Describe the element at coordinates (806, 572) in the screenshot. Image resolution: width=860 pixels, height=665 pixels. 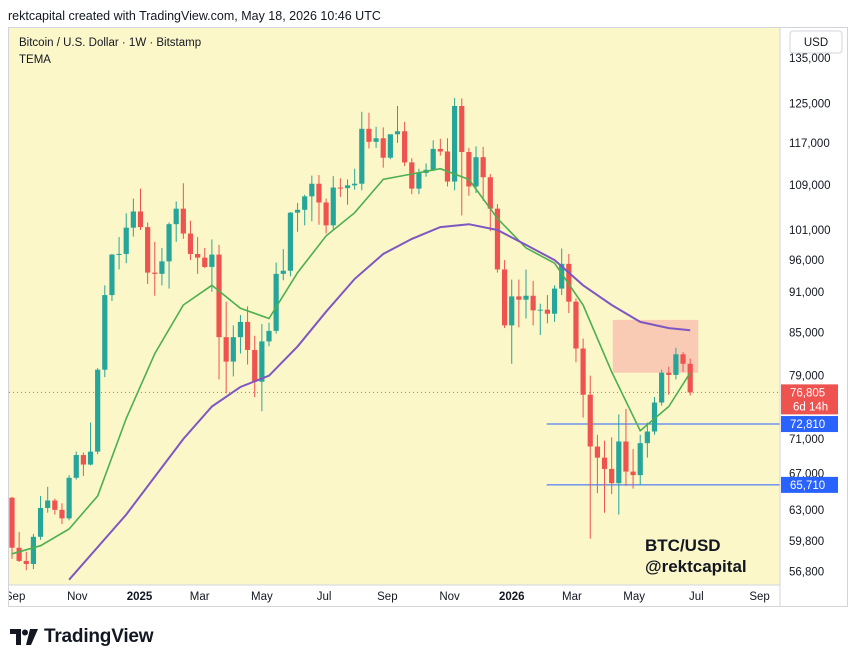
I see `y-tick-label: 56,800` at that location.